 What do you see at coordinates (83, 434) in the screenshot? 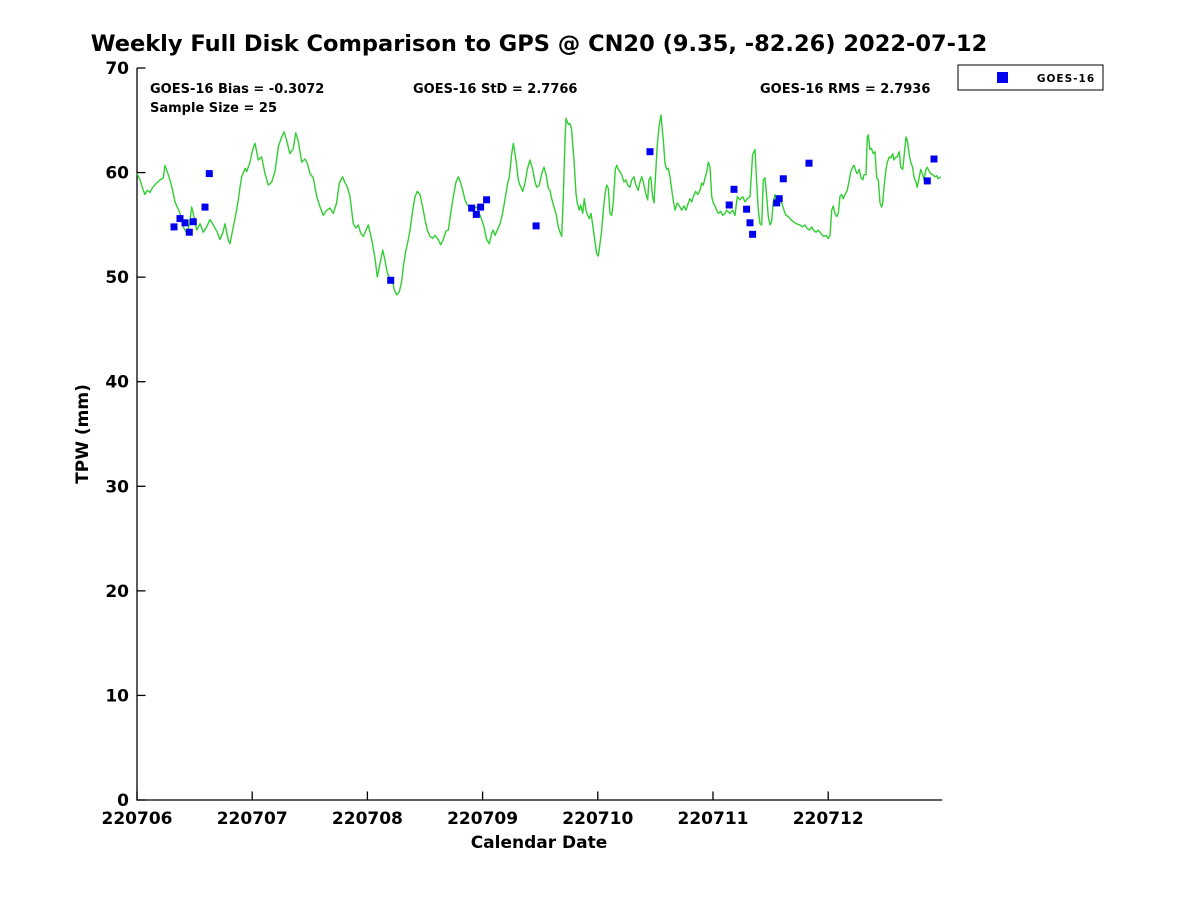
I see `y-axis-title: TPW (mm)` at bounding box center [83, 434].